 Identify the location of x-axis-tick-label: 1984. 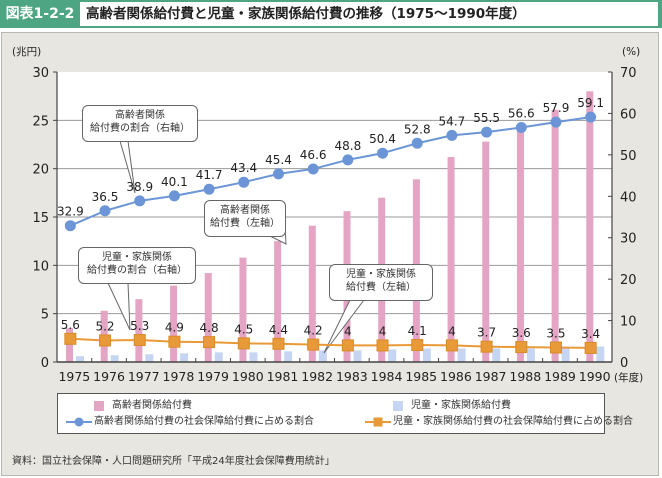
(387, 376).